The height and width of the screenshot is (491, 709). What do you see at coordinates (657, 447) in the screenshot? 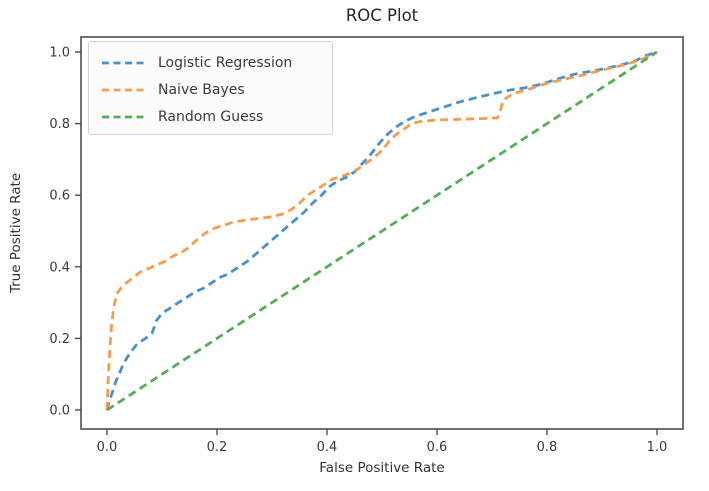
I see `x-tick-label: 1.0` at bounding box center [657, 447].